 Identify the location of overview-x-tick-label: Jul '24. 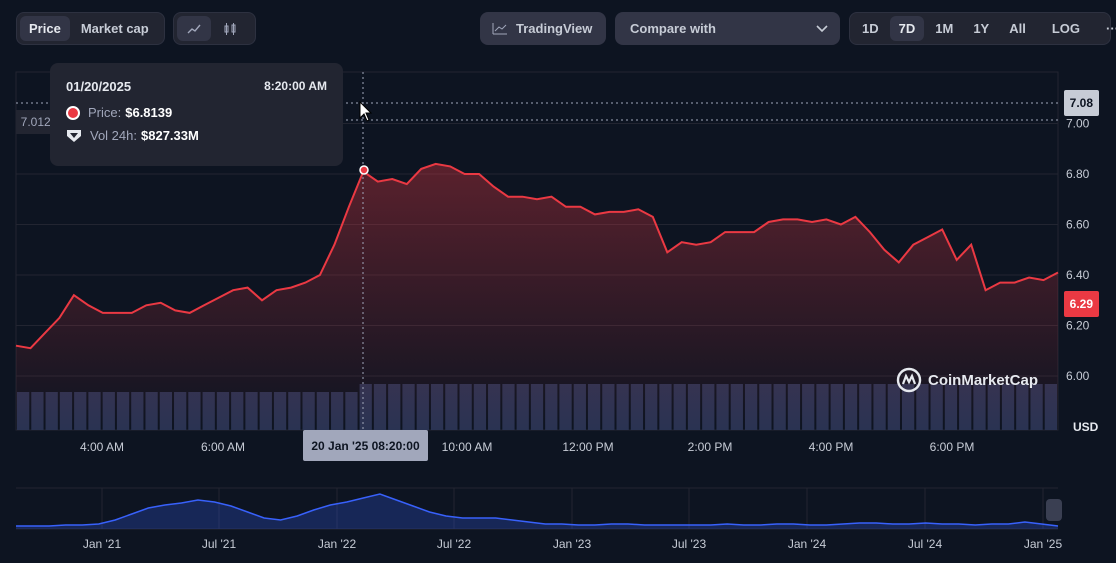
(925, 544).